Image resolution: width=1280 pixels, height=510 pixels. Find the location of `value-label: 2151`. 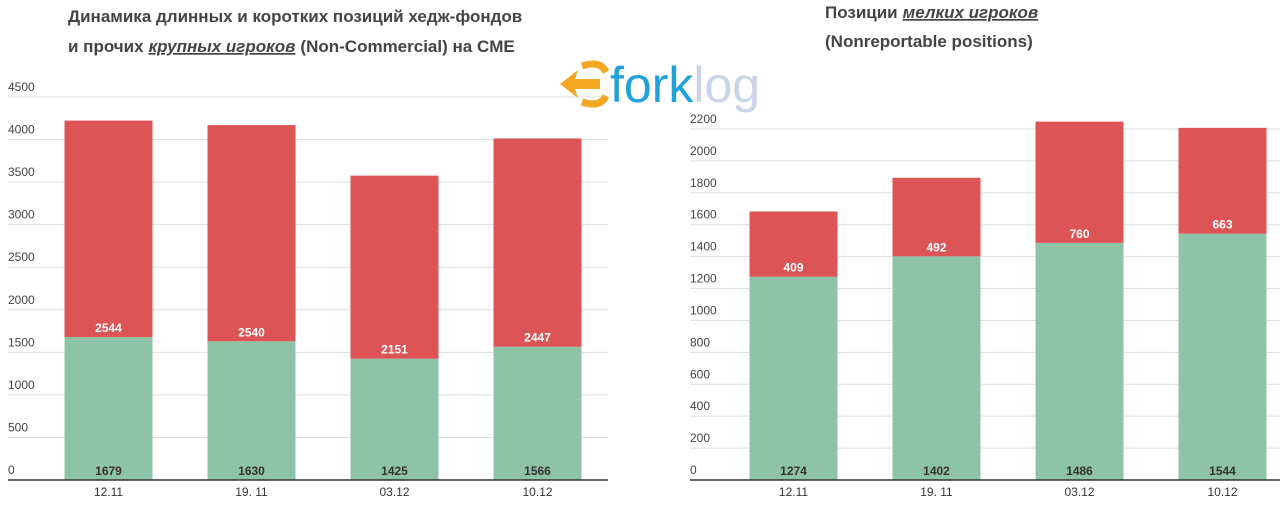

value-label: 2151 is located at coordinates (394, 350).